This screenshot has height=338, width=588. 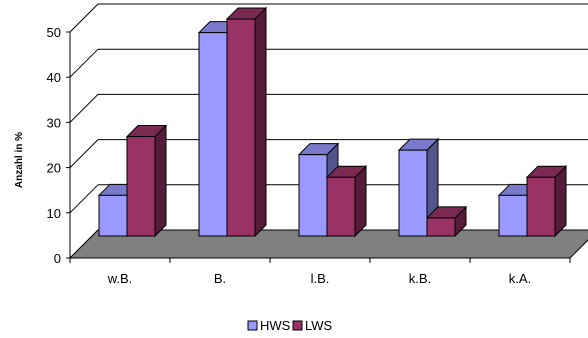 What do you see at coordinates (420, 278) in the screenshot?
I see `x-tick-label: k.B.` at bounding box center [420, 278].